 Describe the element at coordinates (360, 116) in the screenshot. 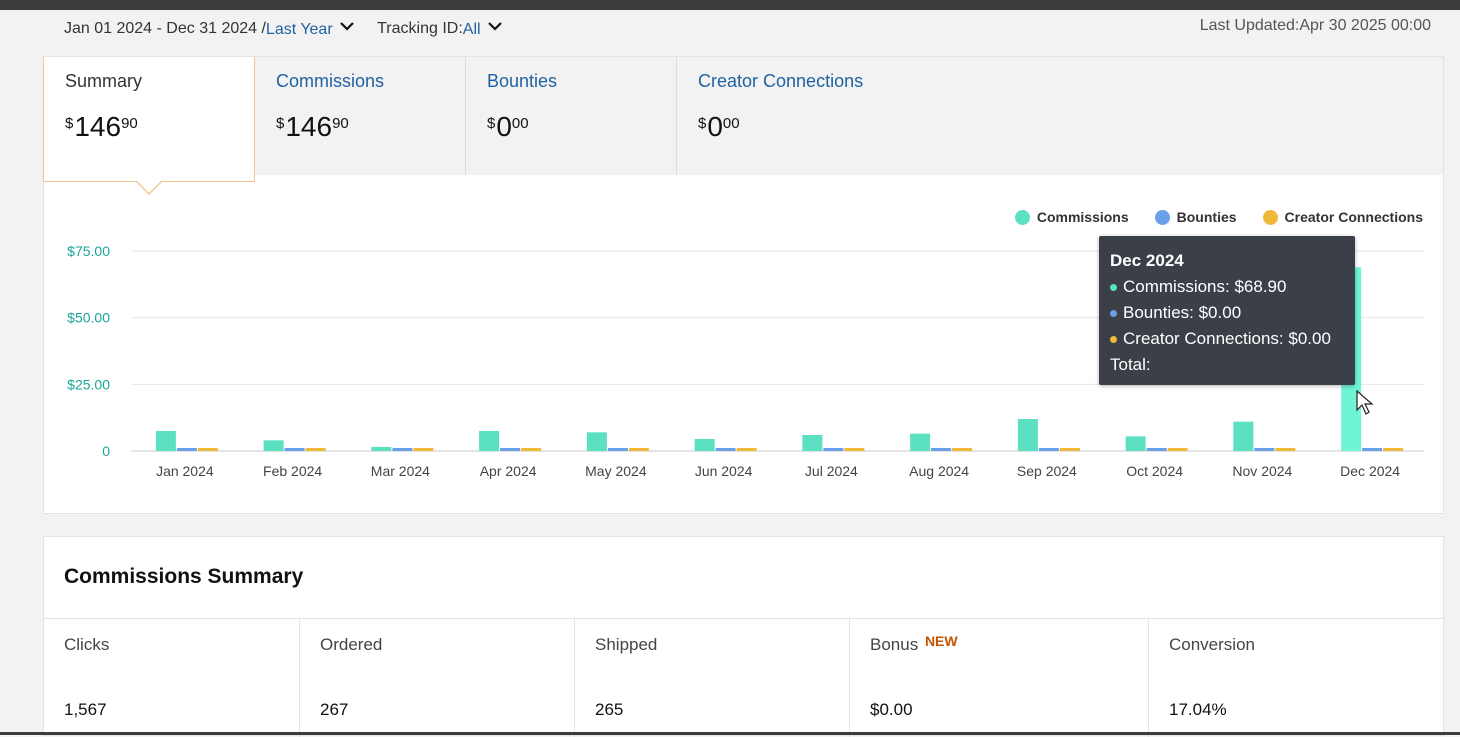

I see `tab-commissions: Commissions $14690` at that location.